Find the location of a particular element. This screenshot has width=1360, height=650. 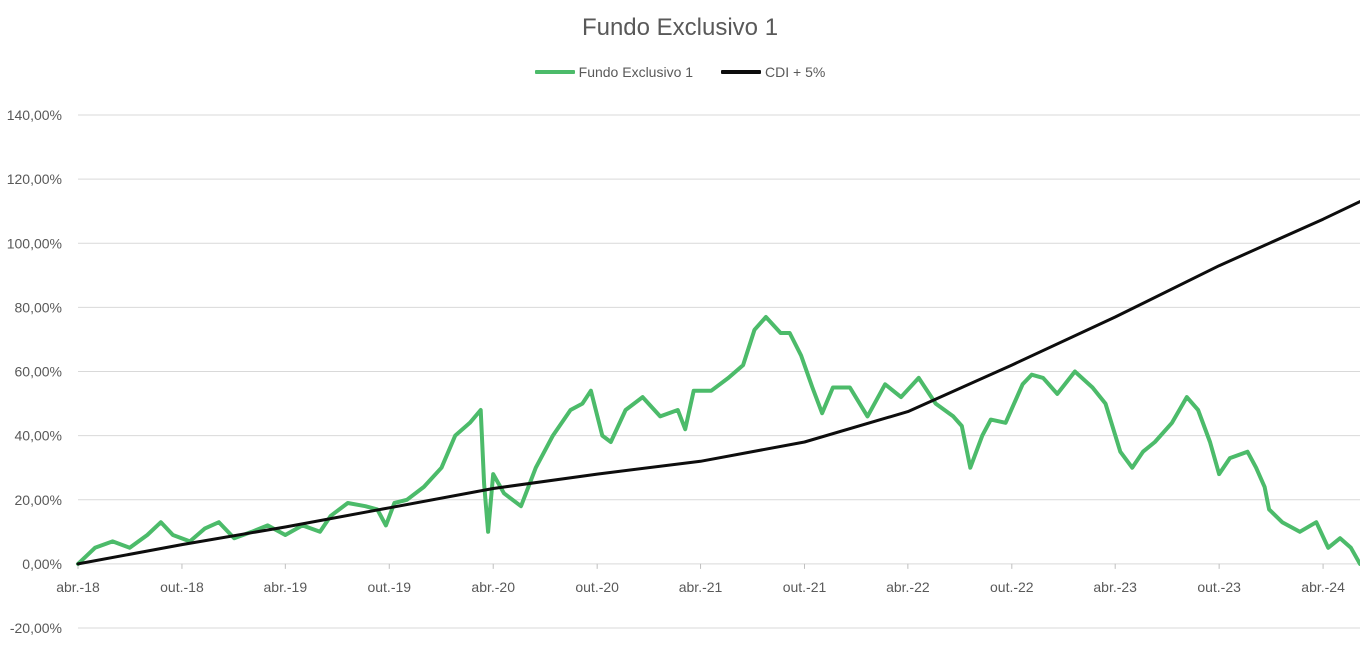

x-tick-label: abr.-19 is located at coordinates (286, 587).